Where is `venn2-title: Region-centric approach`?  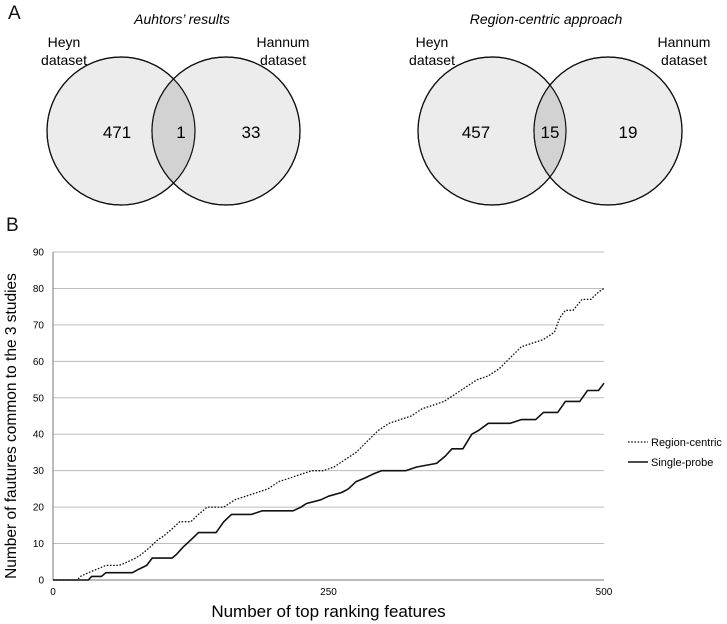 venn2-title: Region-centric approach is located at coordinates (546, 19).